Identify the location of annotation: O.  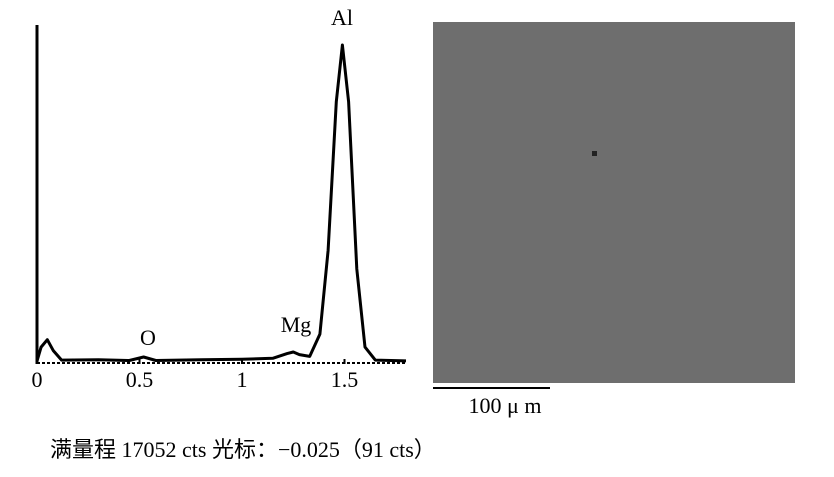
(148, 337).